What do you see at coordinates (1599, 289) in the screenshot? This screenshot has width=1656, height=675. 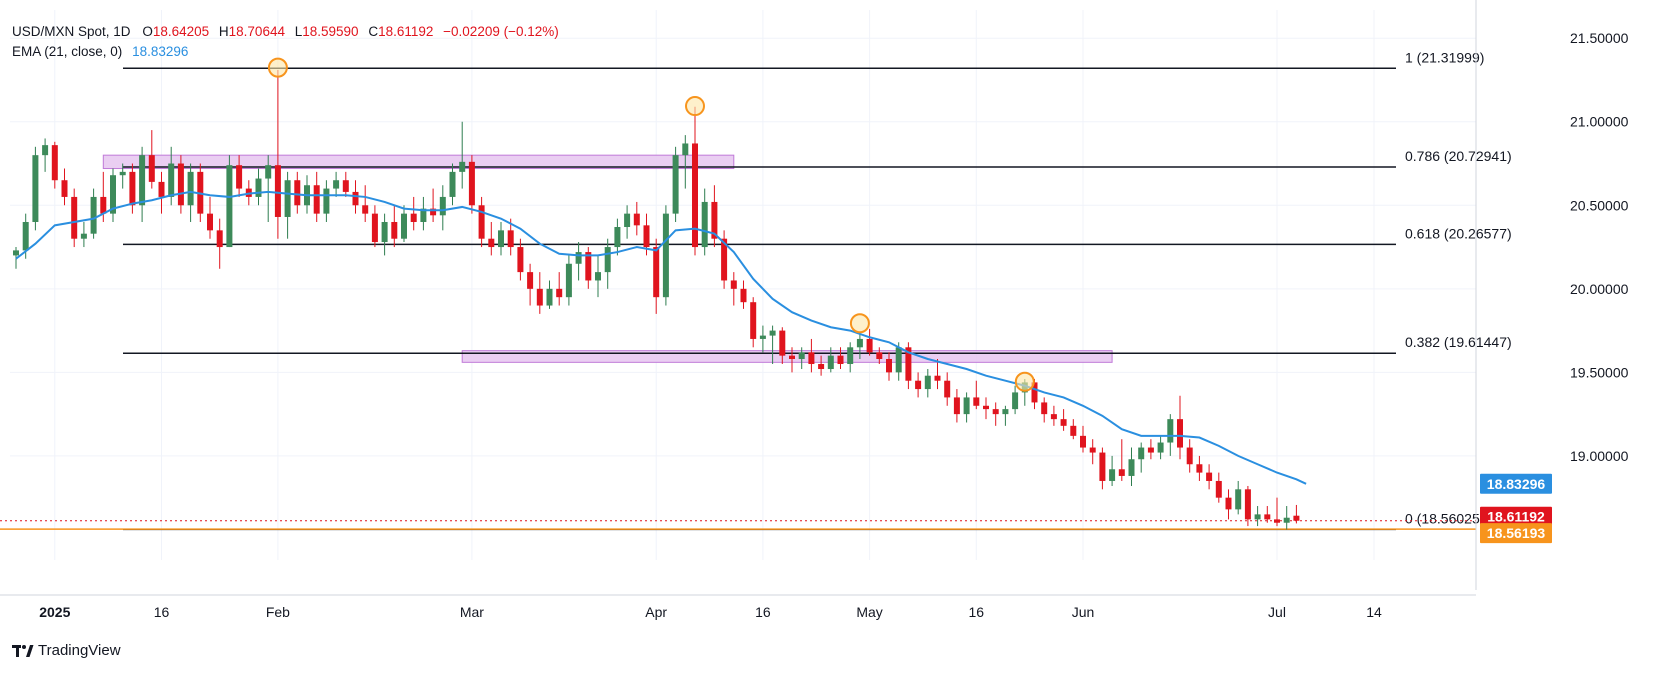 I see `y-tick-label: 20.00000` at bounding box center [1599, 289].